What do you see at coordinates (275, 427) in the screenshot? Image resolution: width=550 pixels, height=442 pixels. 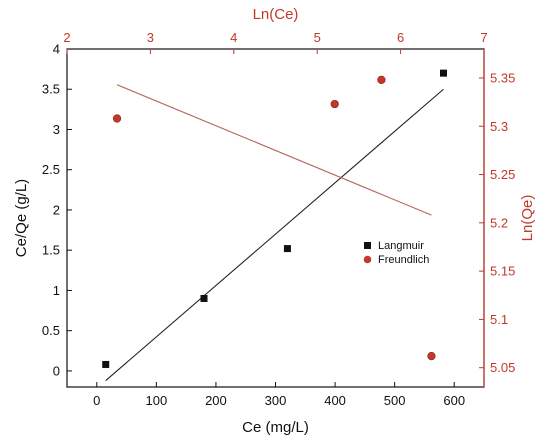 I see `x-axis-title: Ce (mg/L)` at bounding box center [275, 427].